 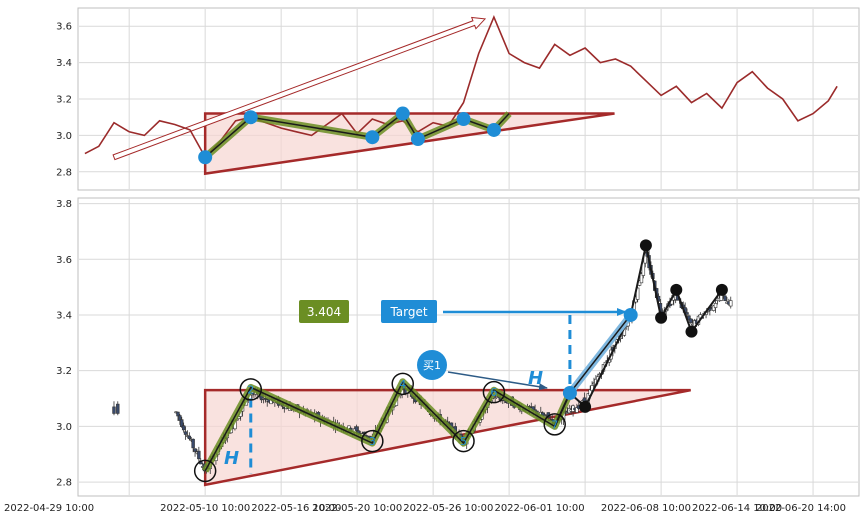 I want to click on pivot-number: 4, so click(x=402, y=384).